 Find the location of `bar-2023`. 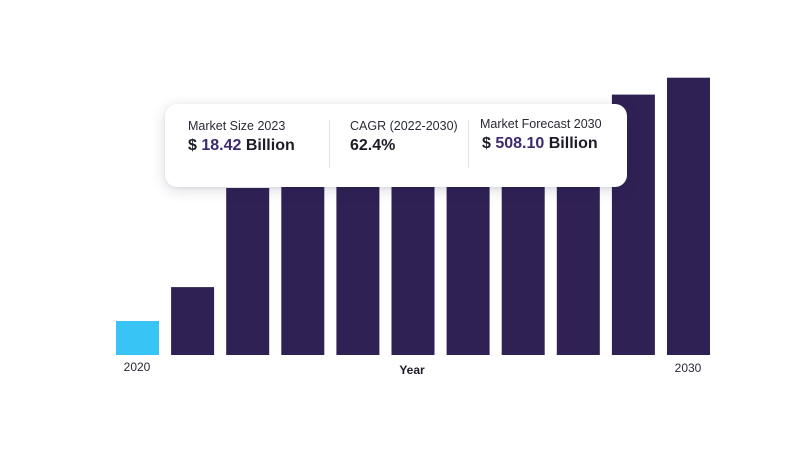

bar-2023 is located at coordinates (303, 270).